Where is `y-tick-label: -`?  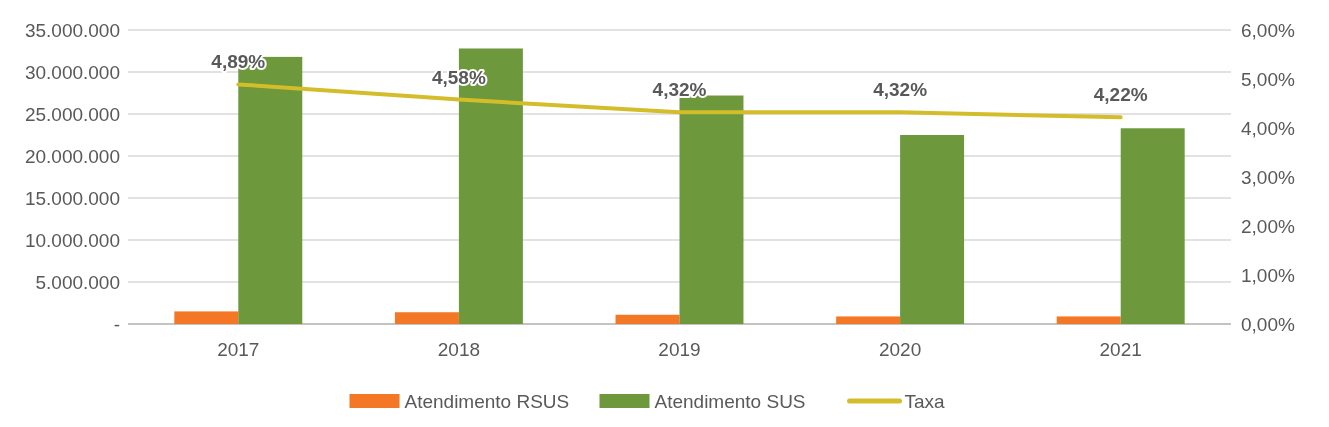
y-tick-label: - is located at coordinates (116, 324).